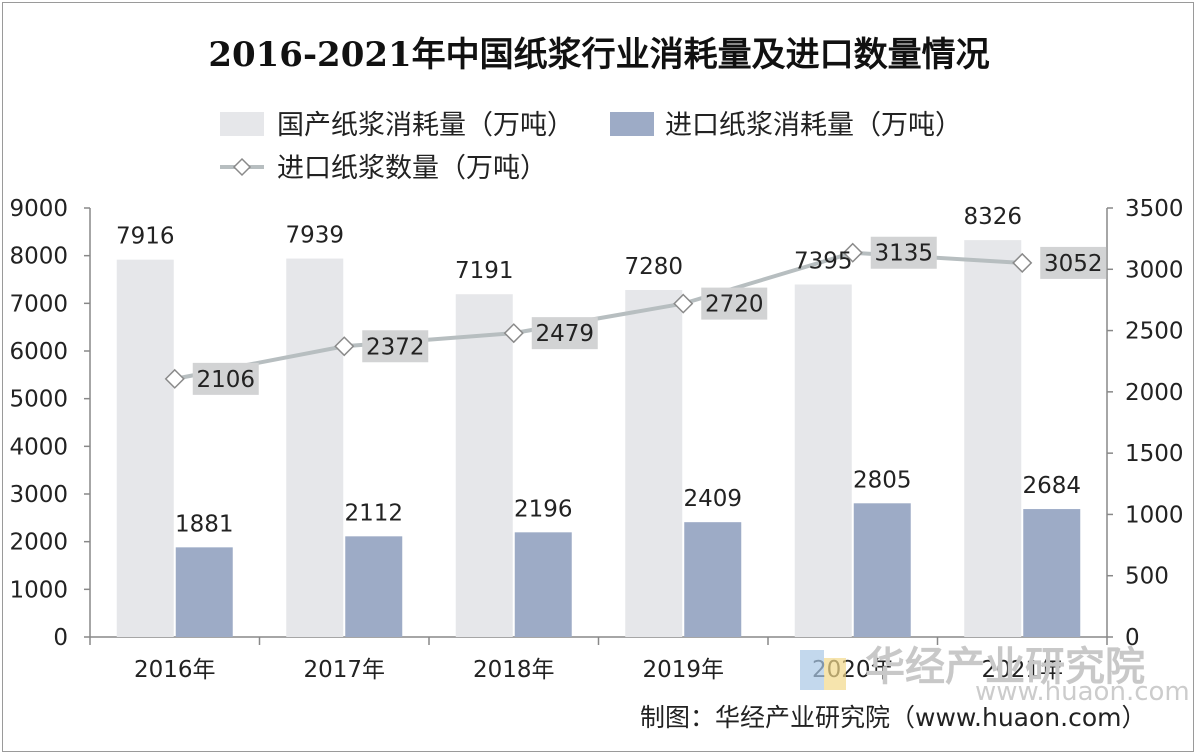 The height and width of the screenshot is (756, 1198). What do you see at coordinates (1145, 423) in the screenshot?
I see `y-axis-right: 0 500 1000 1500 2000 2500 3000 3500` at bounding box center [1145, 423].